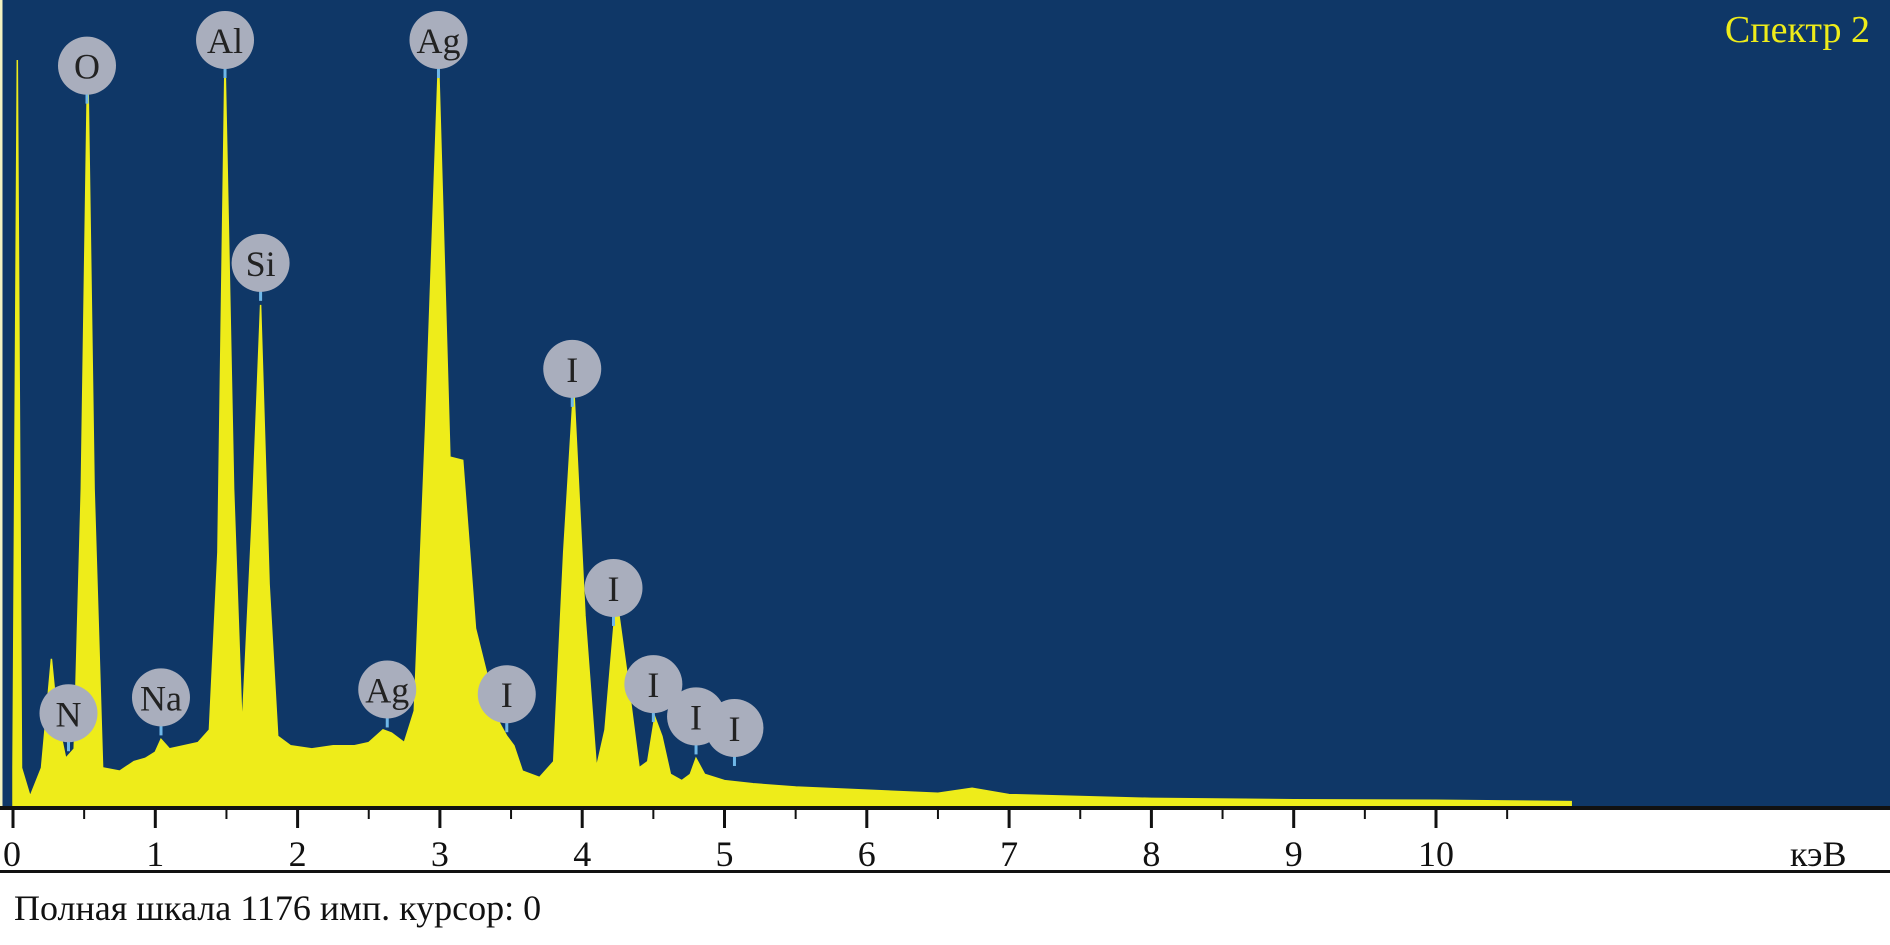  I want to click on peak-label-text: Si, so click(261, 264).